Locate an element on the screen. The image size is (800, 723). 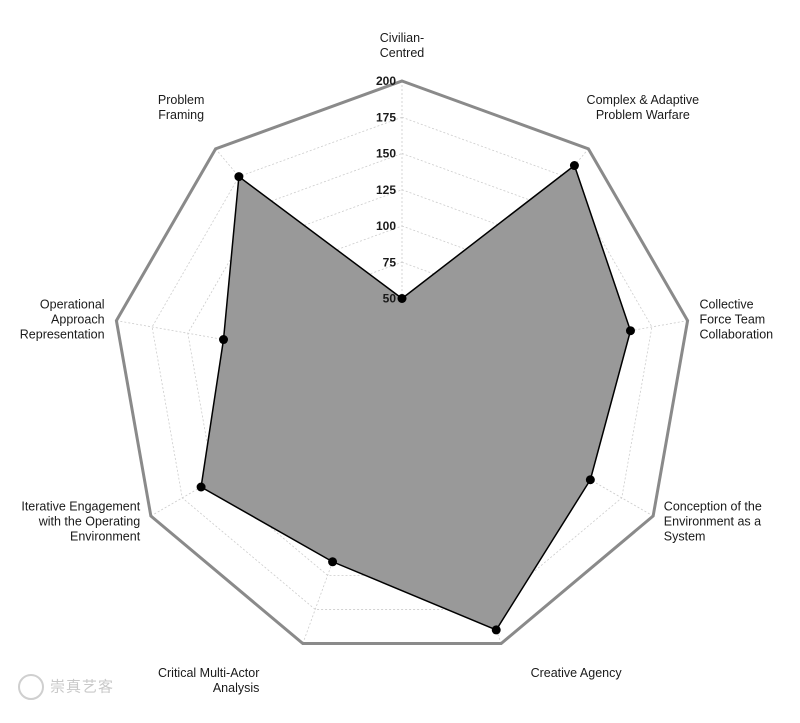
axis-label: Civilian-Centred is located at coordinates (402, 45).